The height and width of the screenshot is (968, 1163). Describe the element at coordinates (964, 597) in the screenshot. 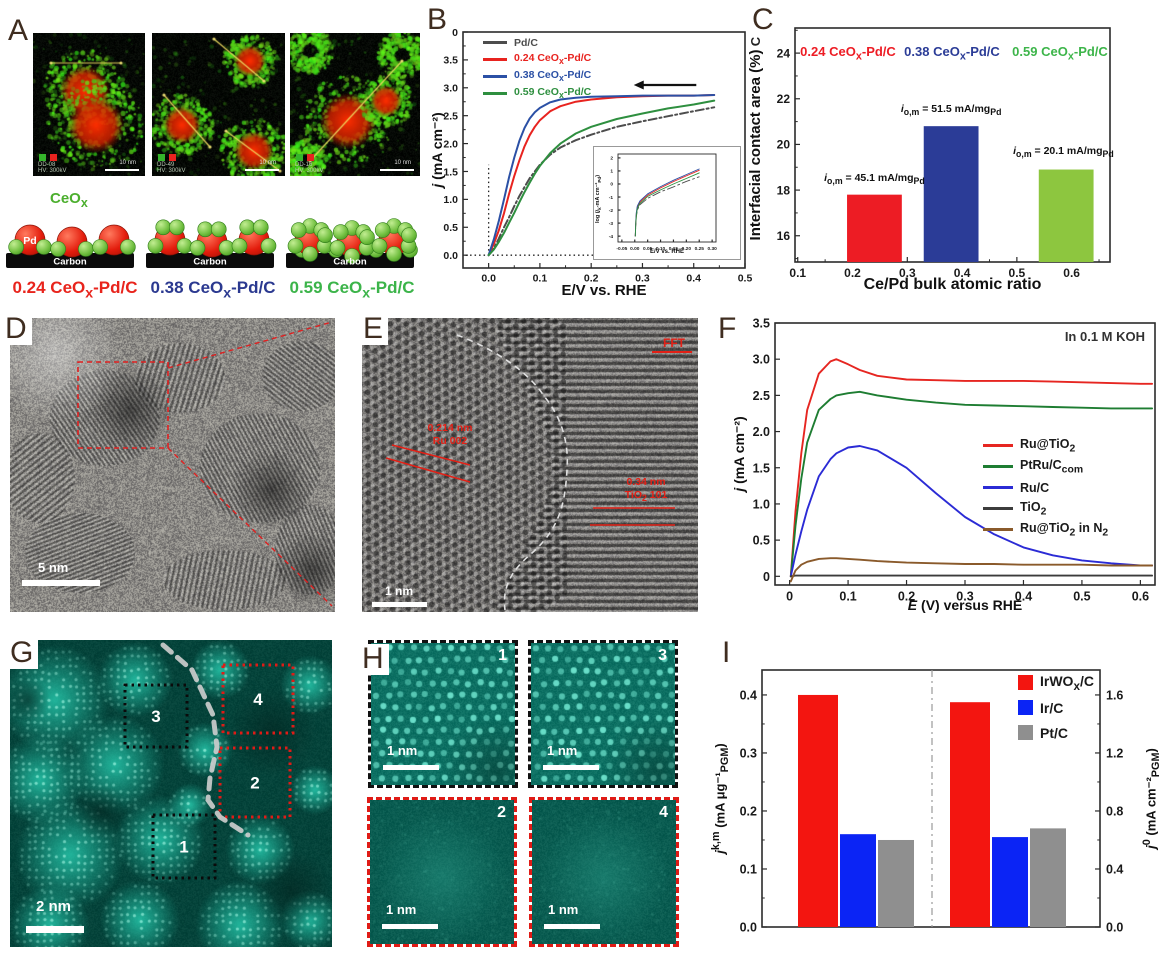

I see `x-tick-label: 0.3` at that location.